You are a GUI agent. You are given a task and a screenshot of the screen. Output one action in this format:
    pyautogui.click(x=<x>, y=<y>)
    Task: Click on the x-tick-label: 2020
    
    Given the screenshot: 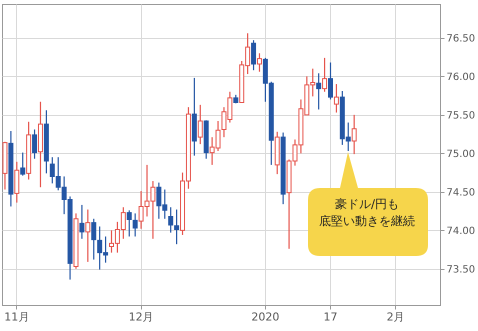 What is the action you would take?
    pyautogui.click(x=265, y=317)
    